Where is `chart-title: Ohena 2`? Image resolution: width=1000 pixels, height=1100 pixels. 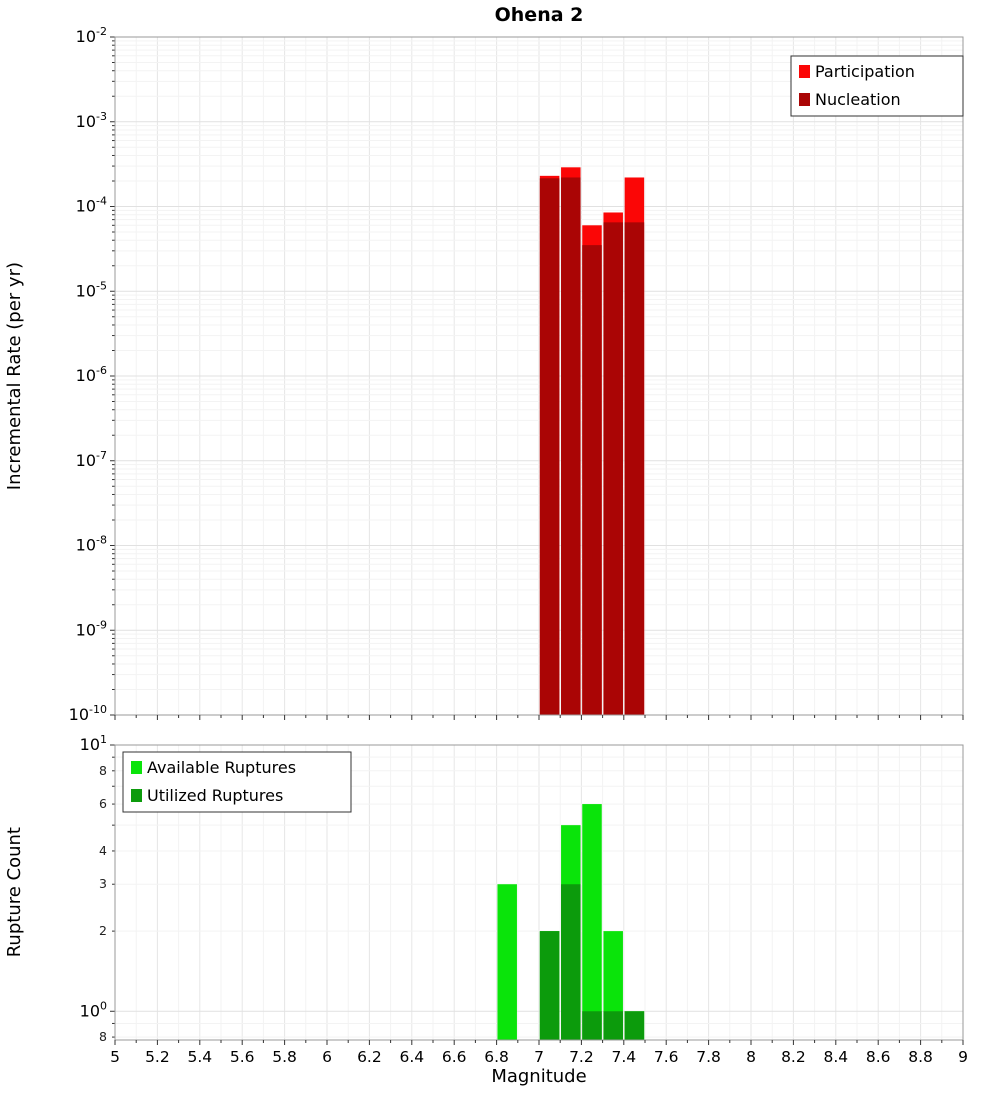 chart-title: Ohena 2 is located at coordinates (539, 15).